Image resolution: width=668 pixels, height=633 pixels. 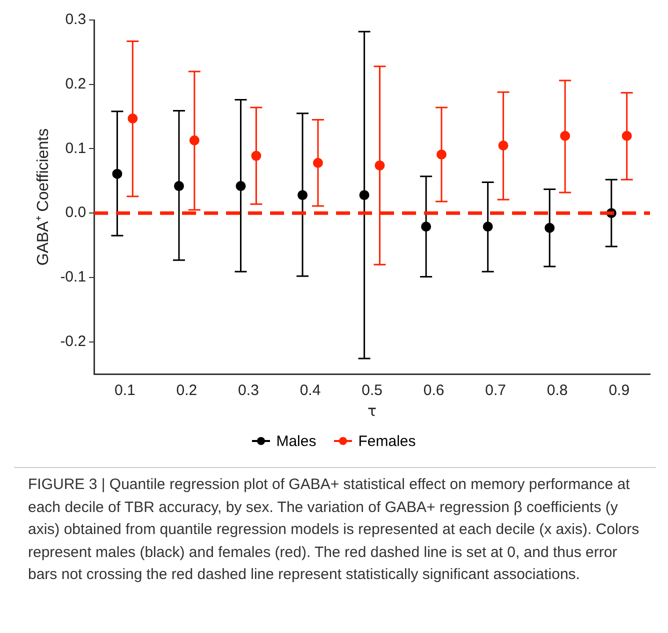 I want to click on x-tick-label: 0.6, so click(x=433, y=391).